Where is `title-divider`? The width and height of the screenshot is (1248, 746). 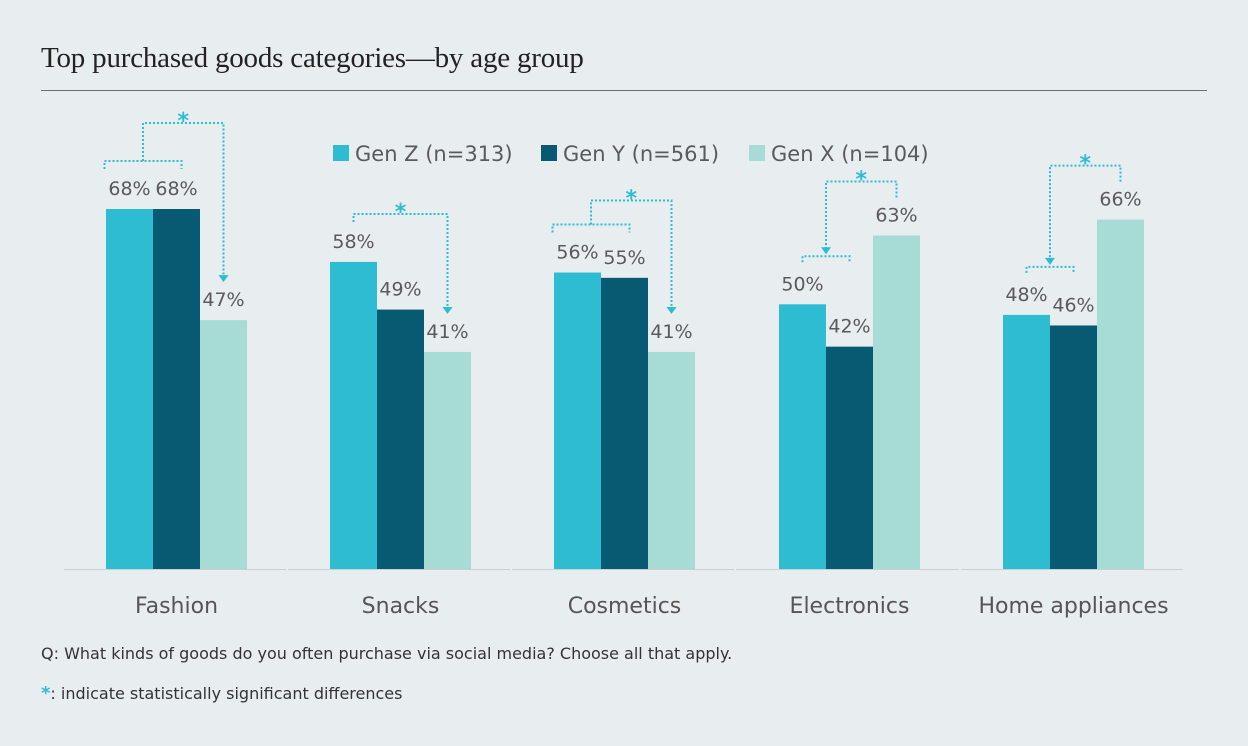
title-divider is located at coordinates (624, 90).